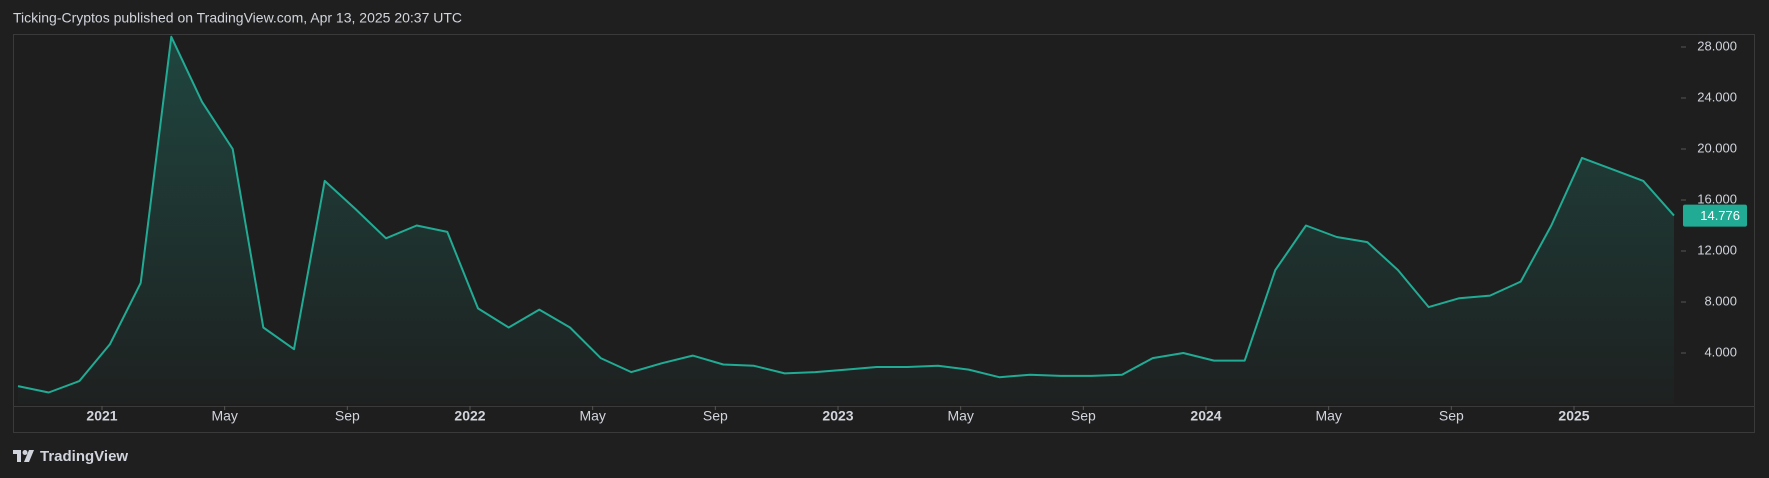 This screenshot has height=478, width=1769. Describe the element at coordinates (1717, 45) in the screenshot. I see `y-tick-label: 28.000` at that location.